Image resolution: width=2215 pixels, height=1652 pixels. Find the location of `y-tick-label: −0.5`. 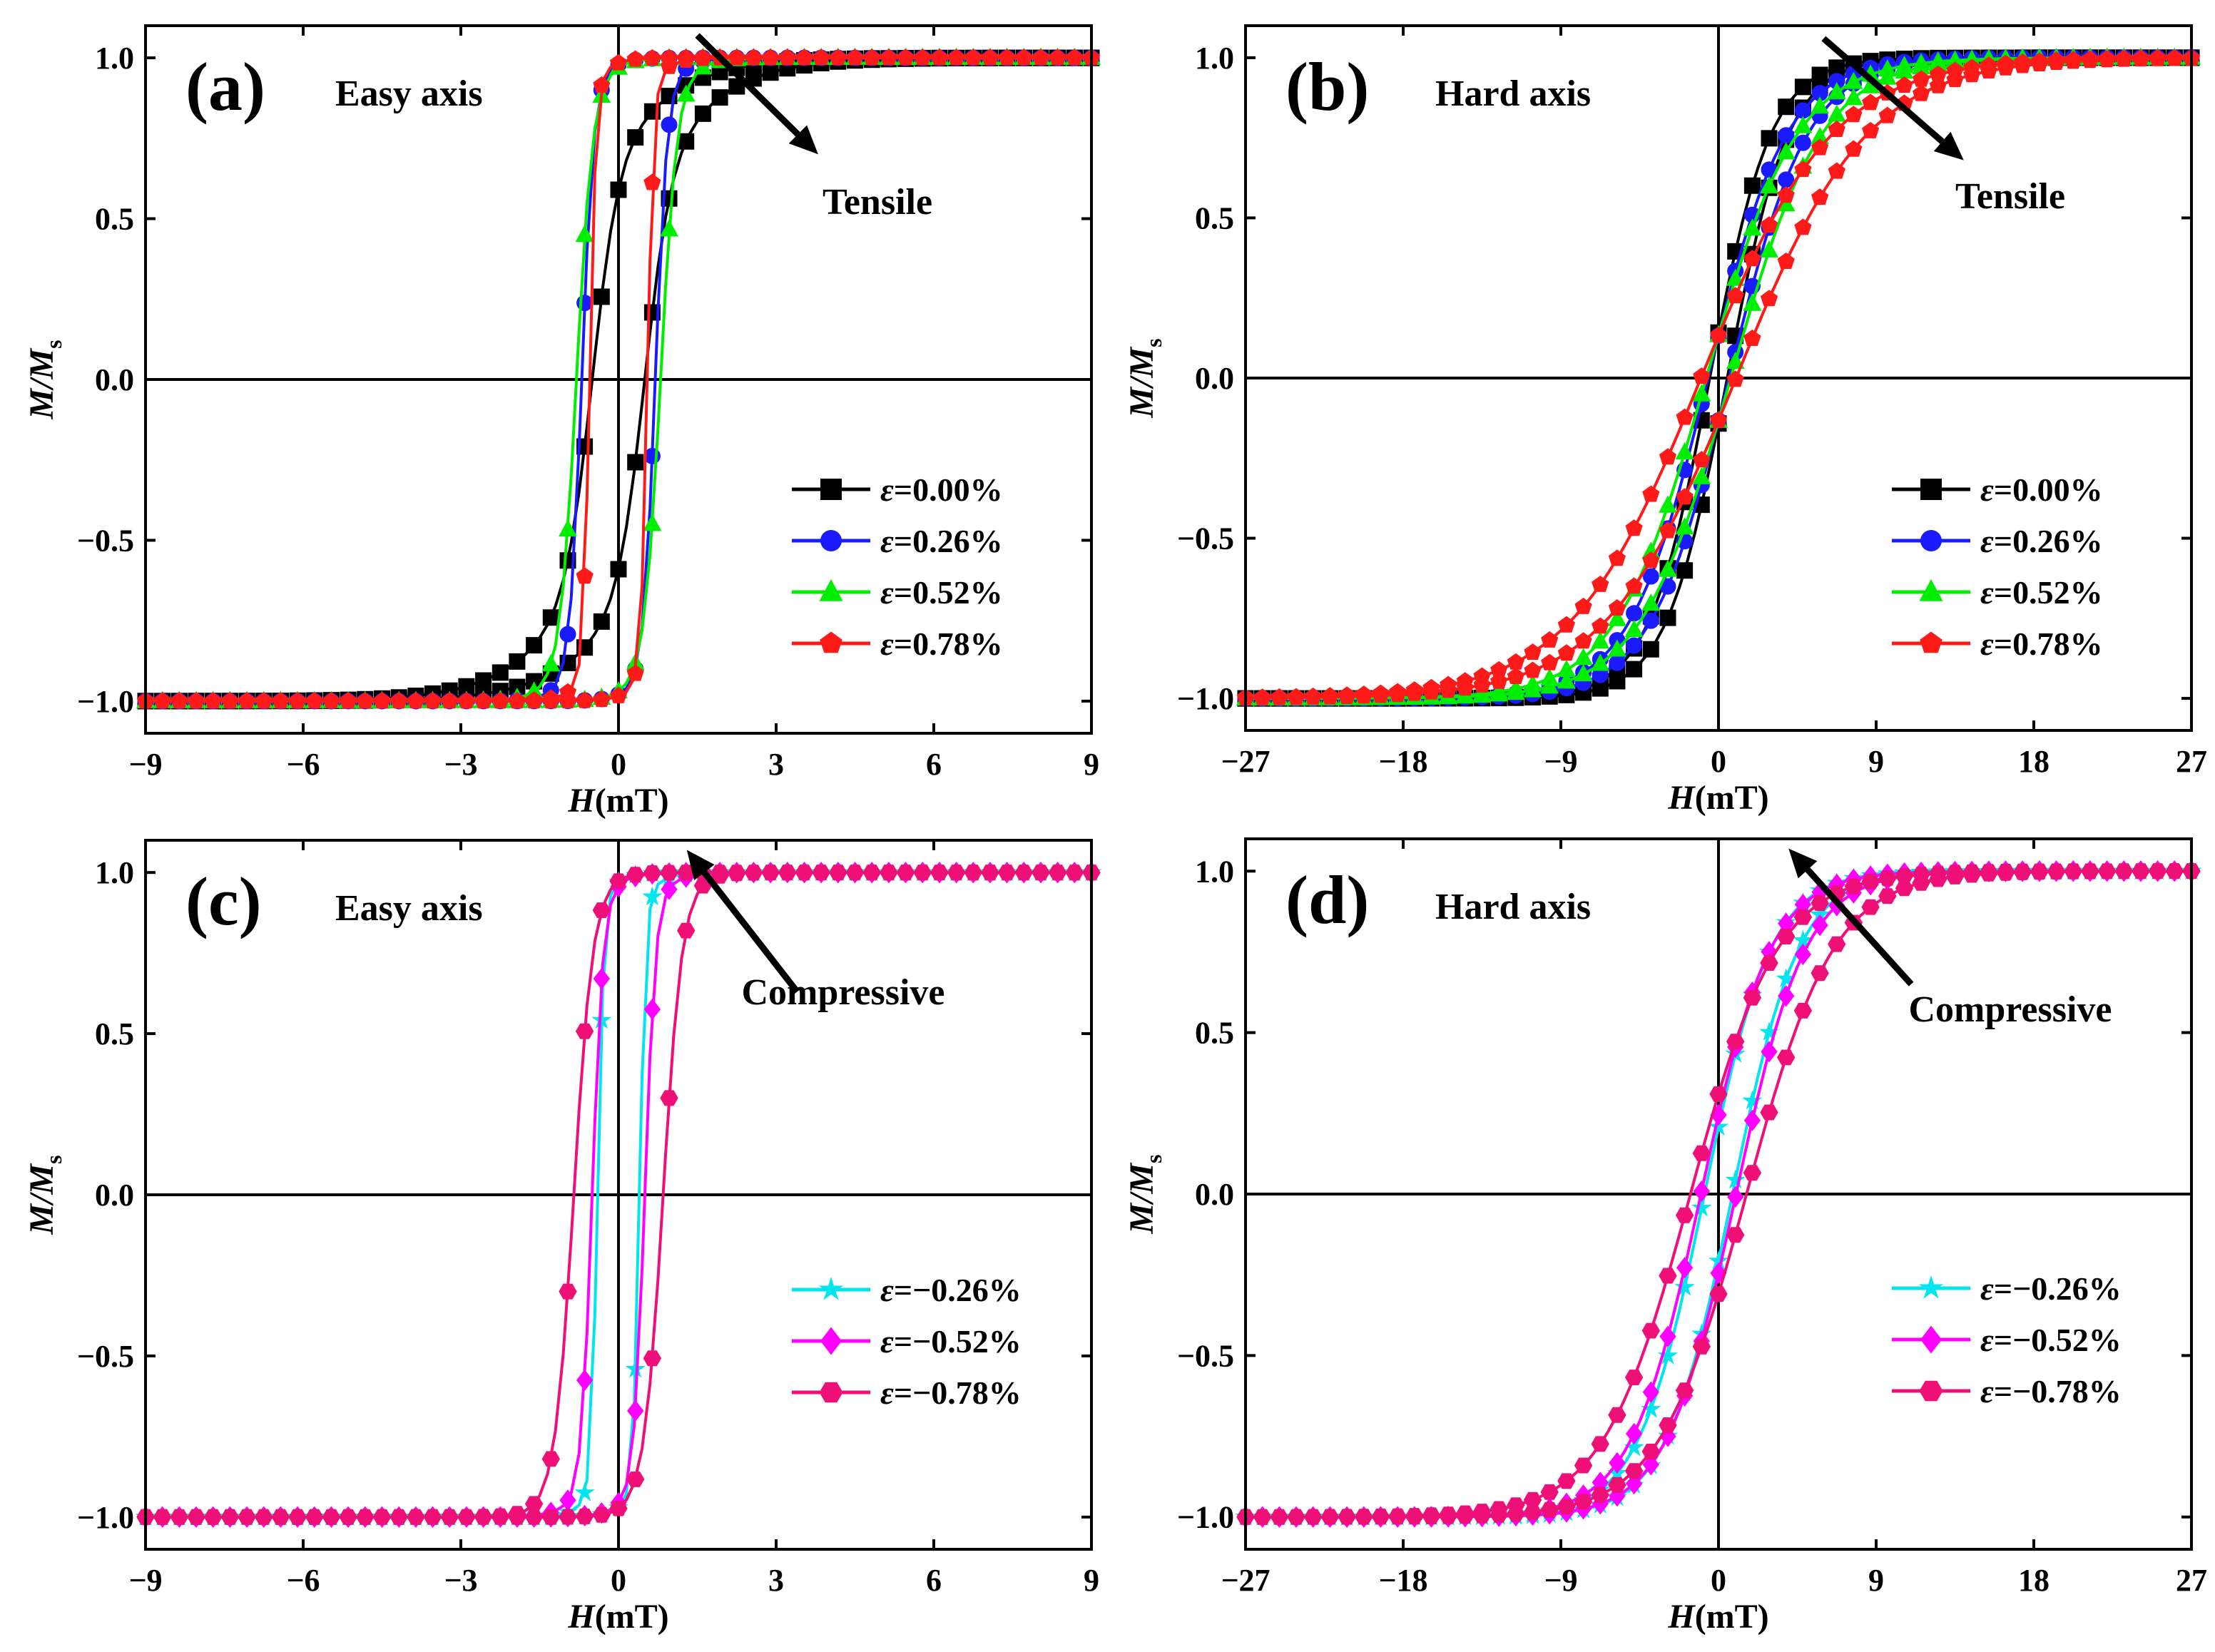

y-tick-label: −0.5 is located at coordinates (105, 540).